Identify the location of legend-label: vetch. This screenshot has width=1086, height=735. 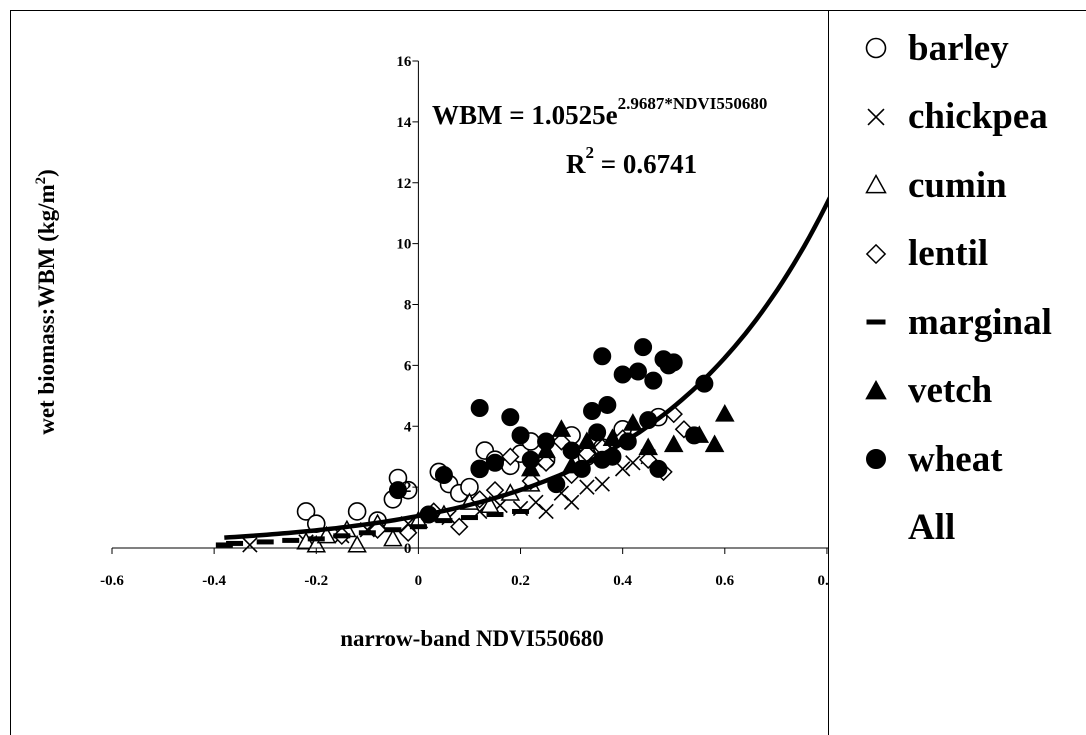
(950, 390).